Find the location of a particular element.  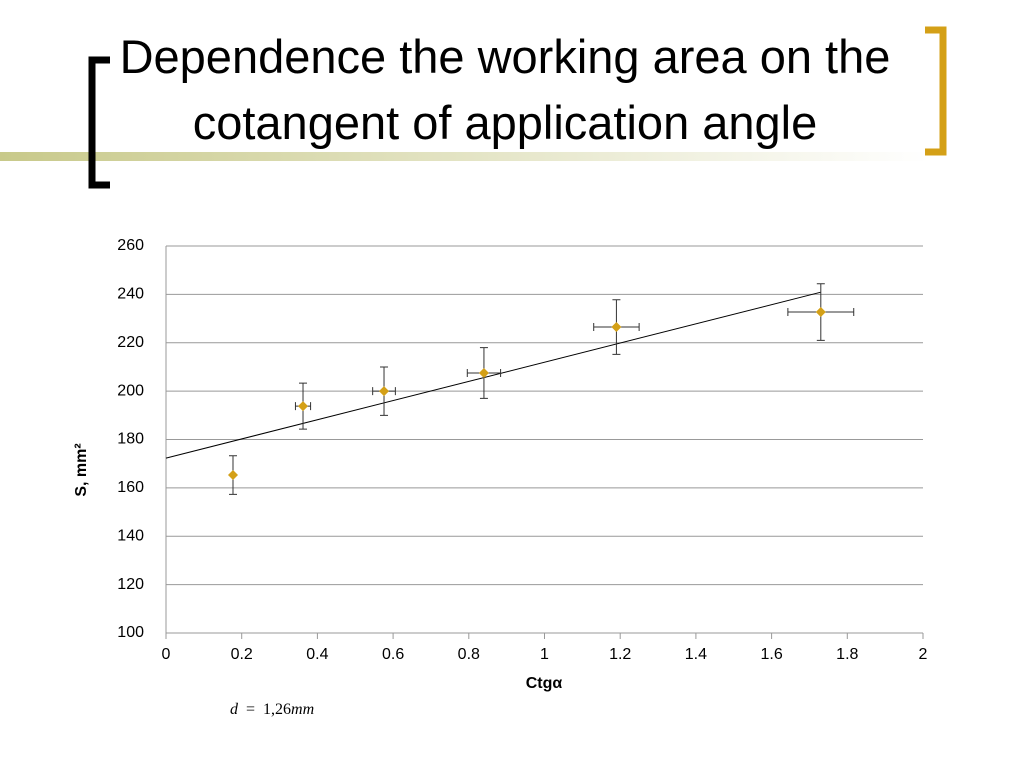

x-tick-label: 0.2 is located at coordinates (242, 654).